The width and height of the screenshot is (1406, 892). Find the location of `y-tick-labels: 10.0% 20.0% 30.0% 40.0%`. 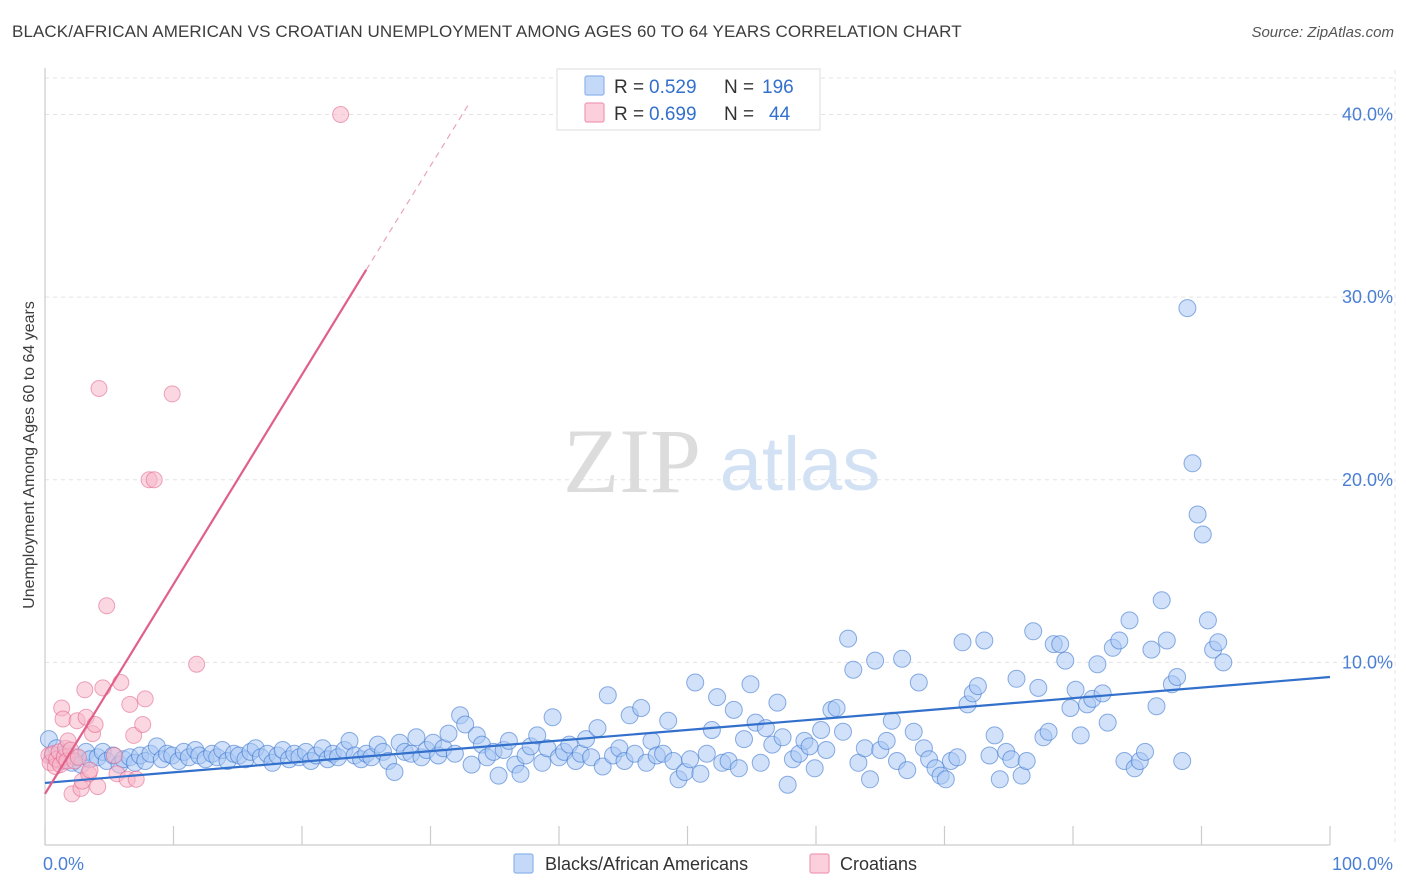

y-tick-labels: 10.0% 20.0% 30.0% 40.0% is located at coordinates (1367, 389).